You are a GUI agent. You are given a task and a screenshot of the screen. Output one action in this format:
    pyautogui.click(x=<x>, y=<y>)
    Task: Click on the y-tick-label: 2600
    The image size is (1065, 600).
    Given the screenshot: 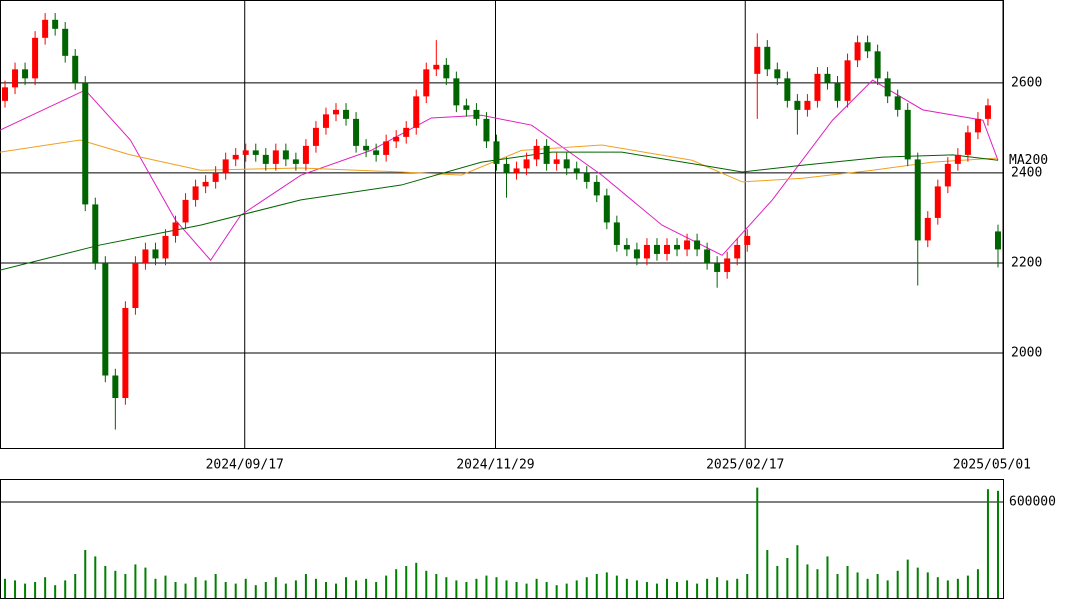 What is the action you would take?
    pyautogui.click(x=1026, y=82)
    